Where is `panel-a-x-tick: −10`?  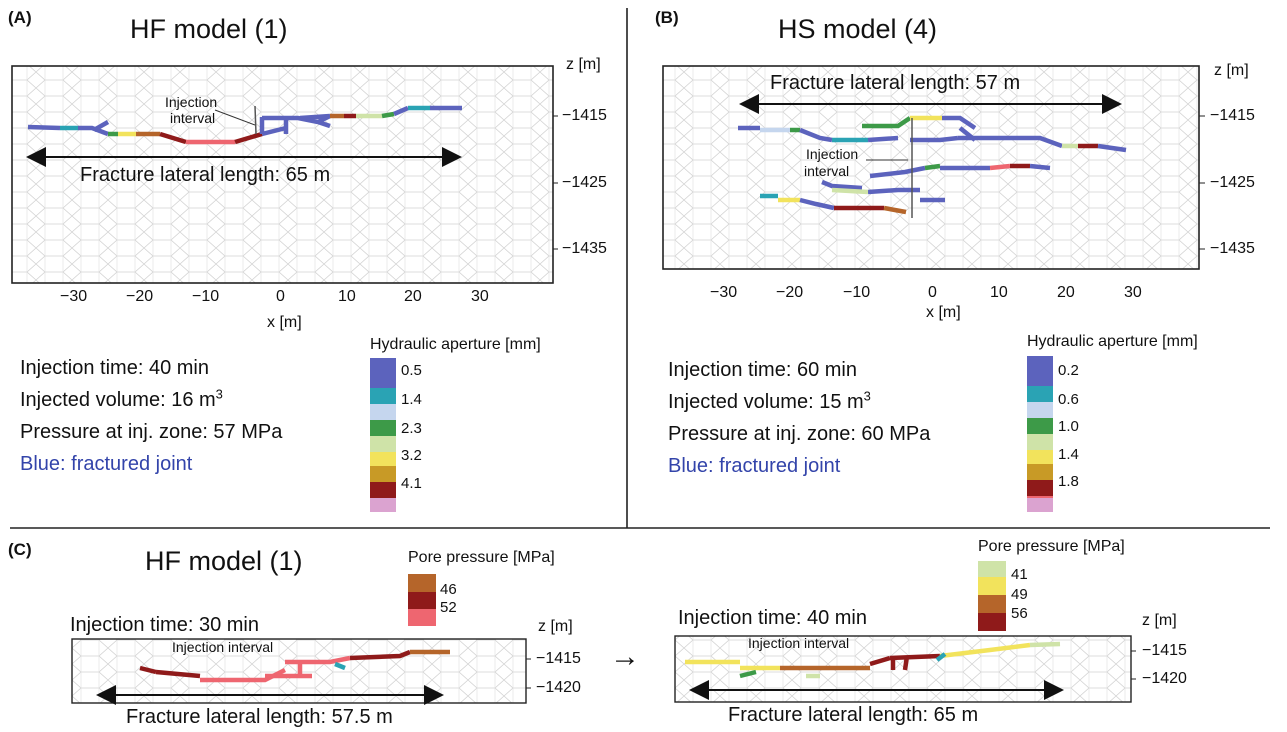
panel-a-x-tick: −10 is located at coordinates (206, 296).